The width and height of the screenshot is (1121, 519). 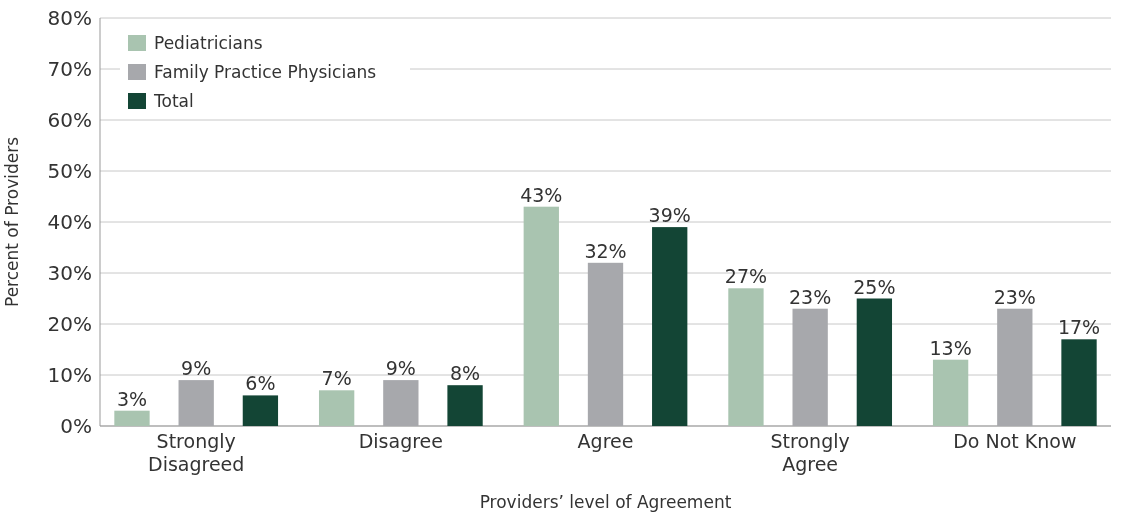 What do you see at coordinates (605, 441) in the screenshot?
I see `x-tick-label: Agree` at bounding box center [605, 441].